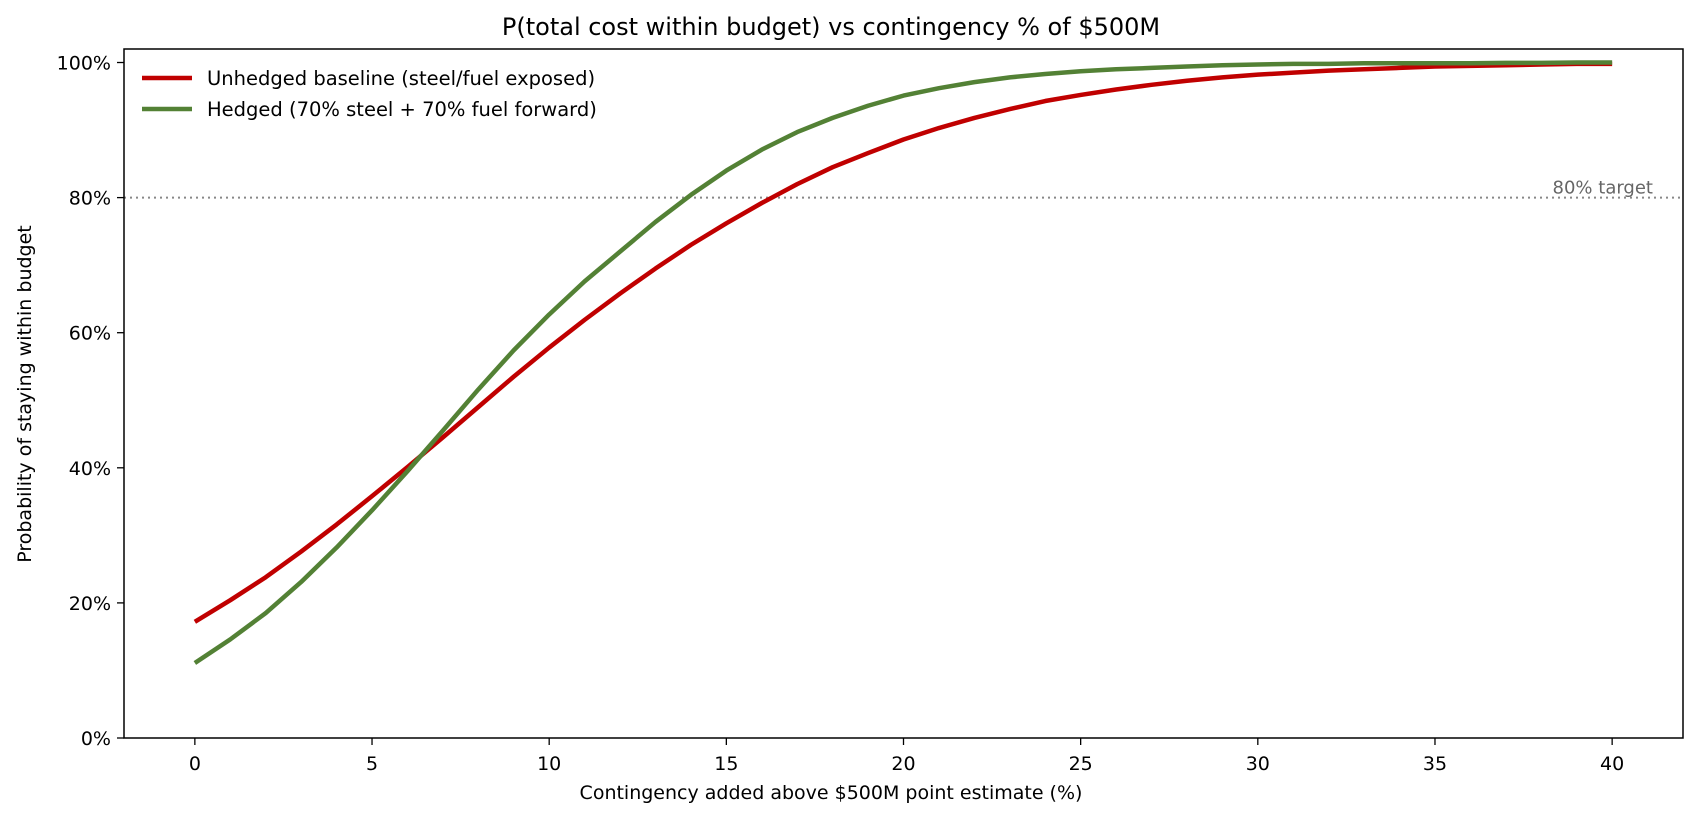 This screenshot has width=1698, height=818. I want to click on x-tick-label: 35, so click(1435, 764).